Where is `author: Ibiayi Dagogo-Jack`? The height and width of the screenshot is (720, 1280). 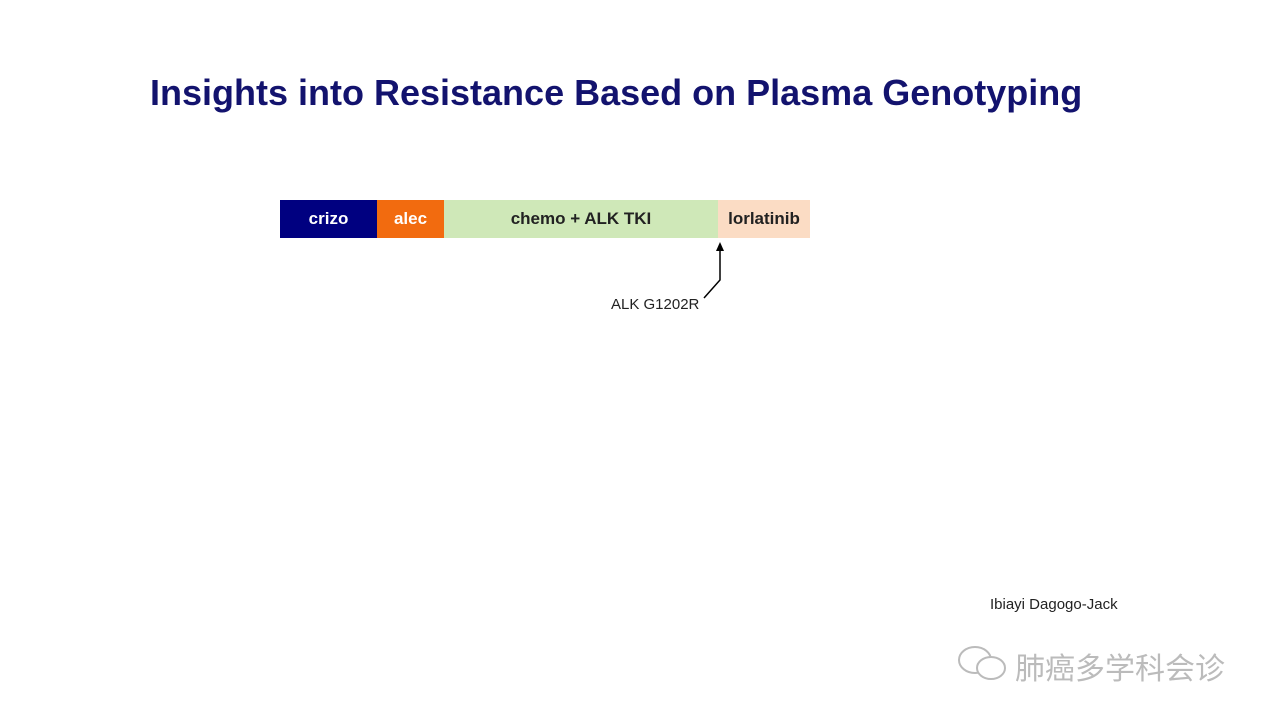
author: Ibiayi Dagogo-Jack is located at coordinates (1054, 604).